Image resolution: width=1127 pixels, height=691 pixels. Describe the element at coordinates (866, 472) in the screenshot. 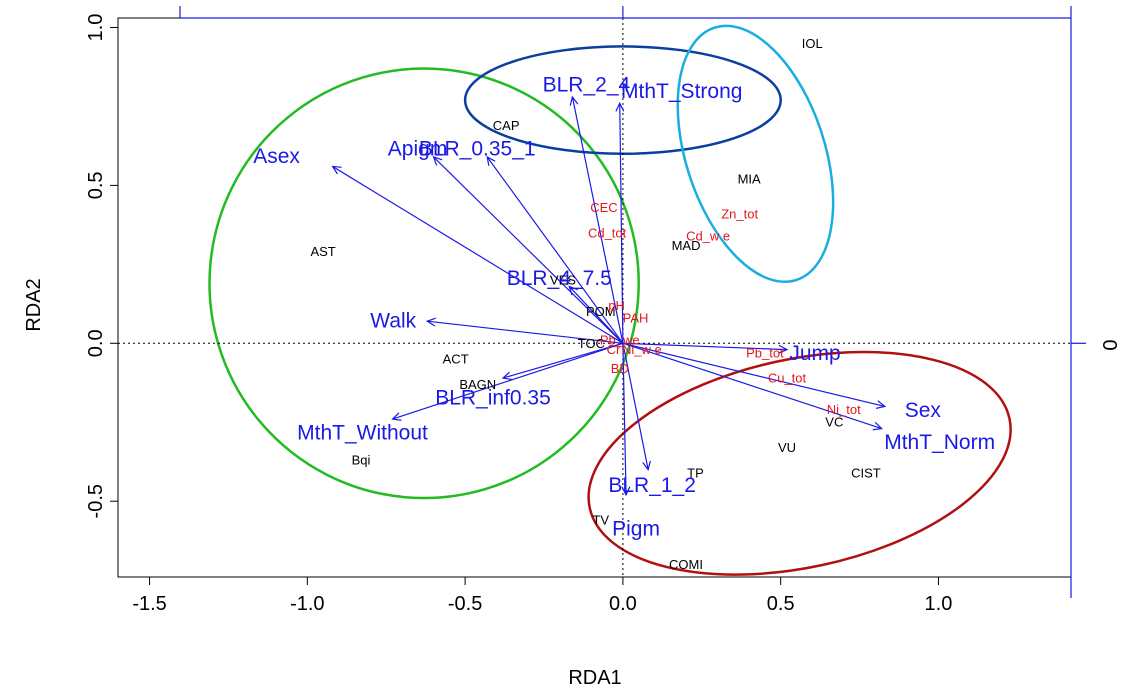

I see `site-label-cist: CIST` at that location.